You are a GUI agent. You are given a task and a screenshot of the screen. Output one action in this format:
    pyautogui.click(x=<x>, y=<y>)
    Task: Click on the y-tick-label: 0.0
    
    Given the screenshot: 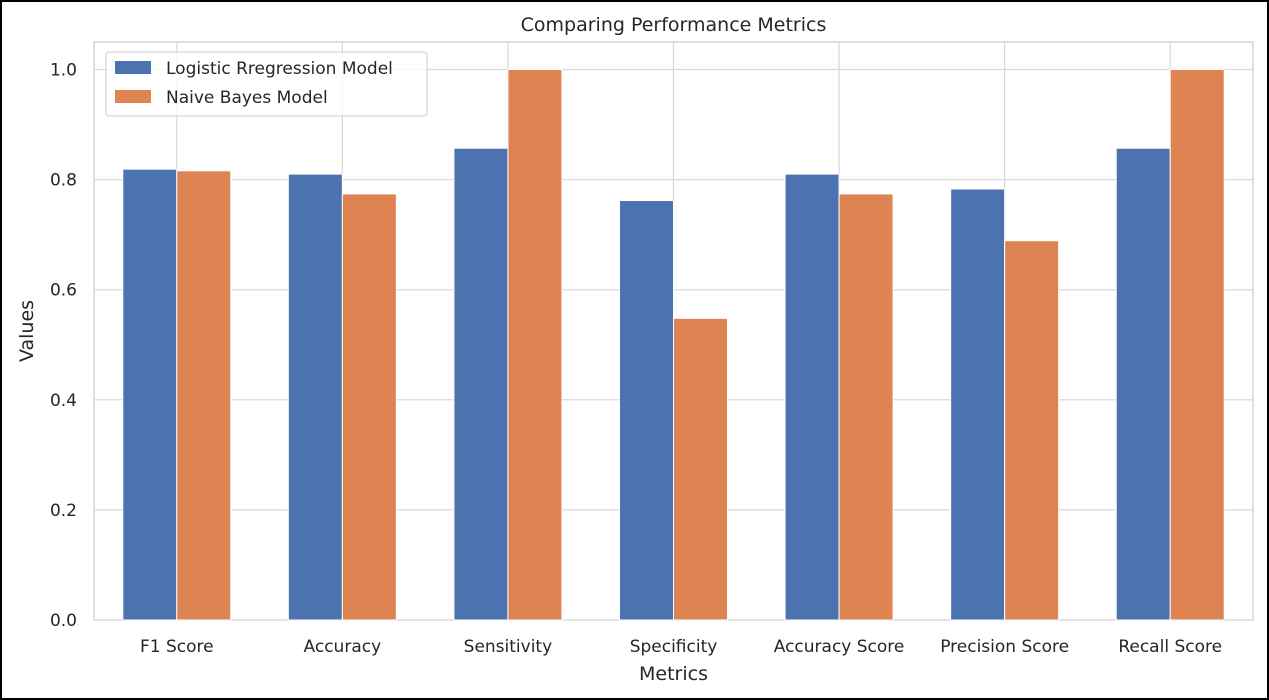 What is the action you would take?
    pyautogui.click(x=63, y=621)
    